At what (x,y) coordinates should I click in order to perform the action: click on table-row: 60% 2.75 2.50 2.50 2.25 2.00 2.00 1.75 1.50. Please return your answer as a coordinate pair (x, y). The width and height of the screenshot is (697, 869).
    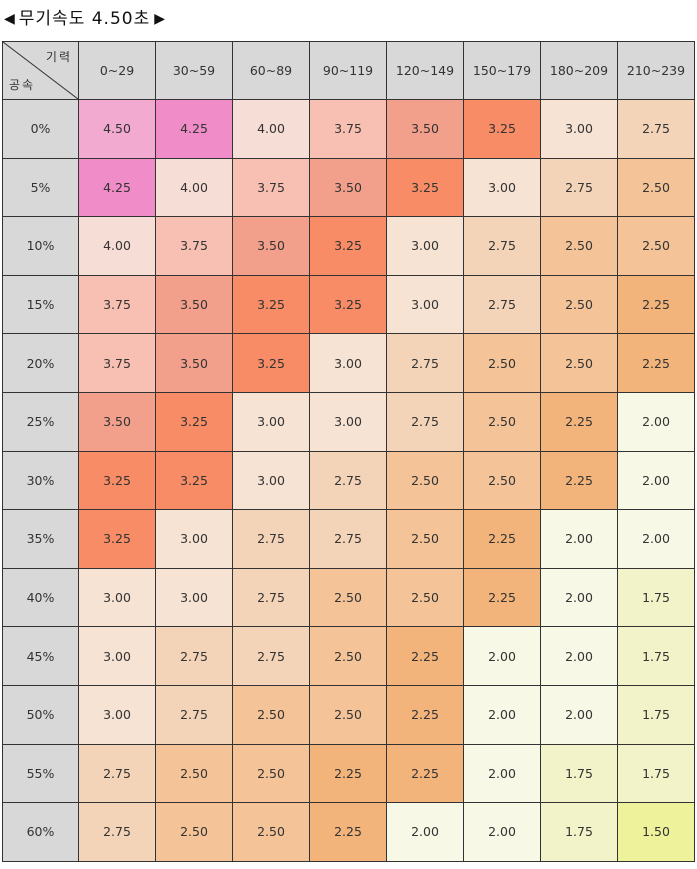
    Looking at the image, I should click on (348, 832).